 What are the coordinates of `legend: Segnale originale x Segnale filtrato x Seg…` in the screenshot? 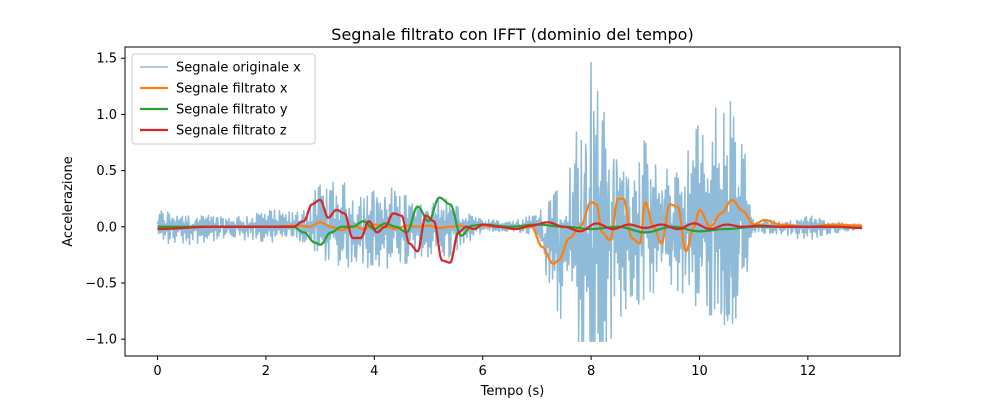 It's located at (223, 99).